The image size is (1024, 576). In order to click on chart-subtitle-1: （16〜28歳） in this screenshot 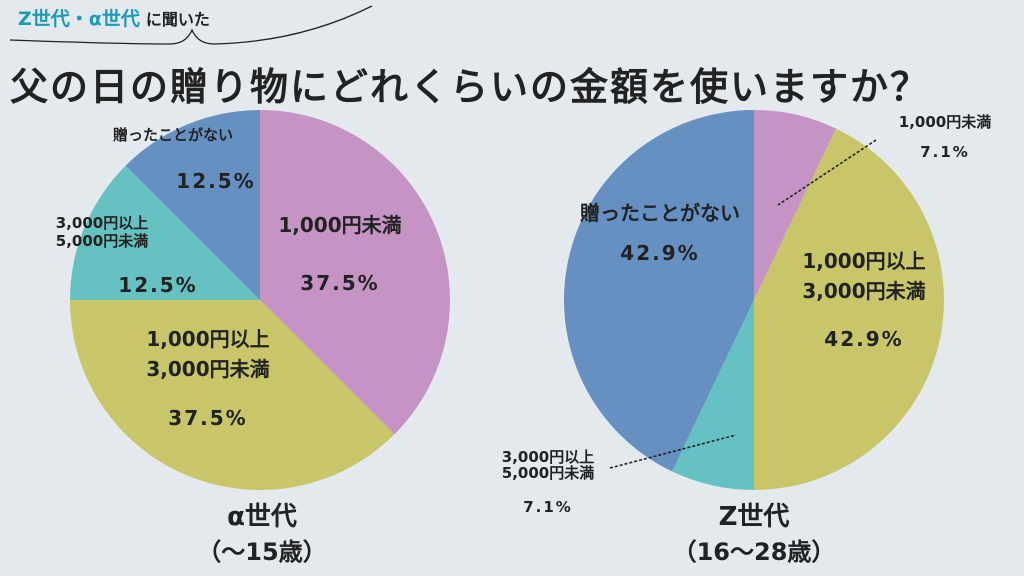, I will do `click(754, 552)`.